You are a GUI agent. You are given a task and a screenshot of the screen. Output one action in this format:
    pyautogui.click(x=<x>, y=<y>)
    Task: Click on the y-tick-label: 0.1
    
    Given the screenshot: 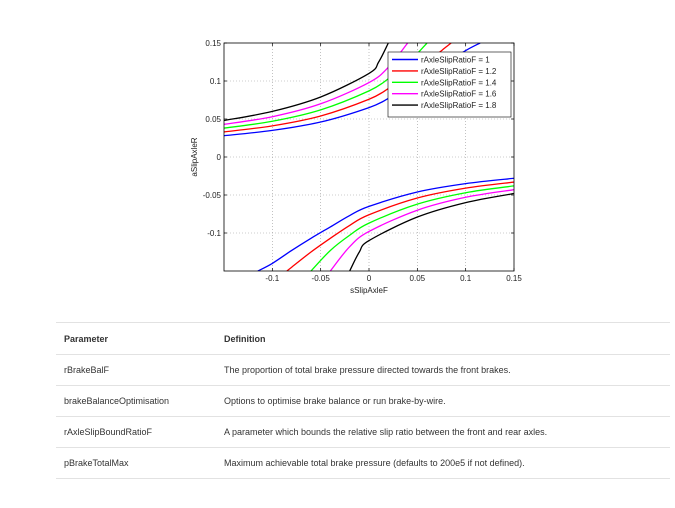 What is the action you would take?
    pyautogui.click(x=216, y=81)
    